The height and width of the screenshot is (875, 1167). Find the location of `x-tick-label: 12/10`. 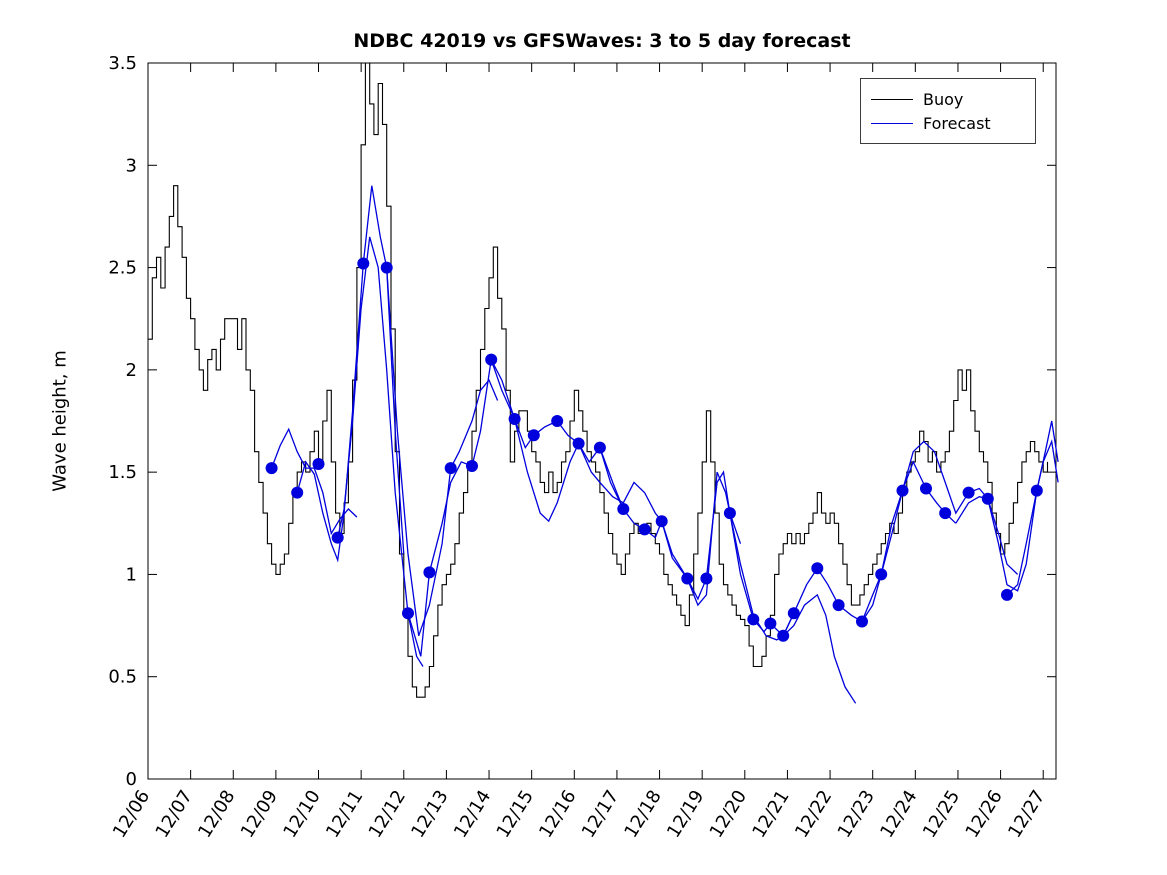

x-tick-label: 12/10 is located at coordinates (301, 814).